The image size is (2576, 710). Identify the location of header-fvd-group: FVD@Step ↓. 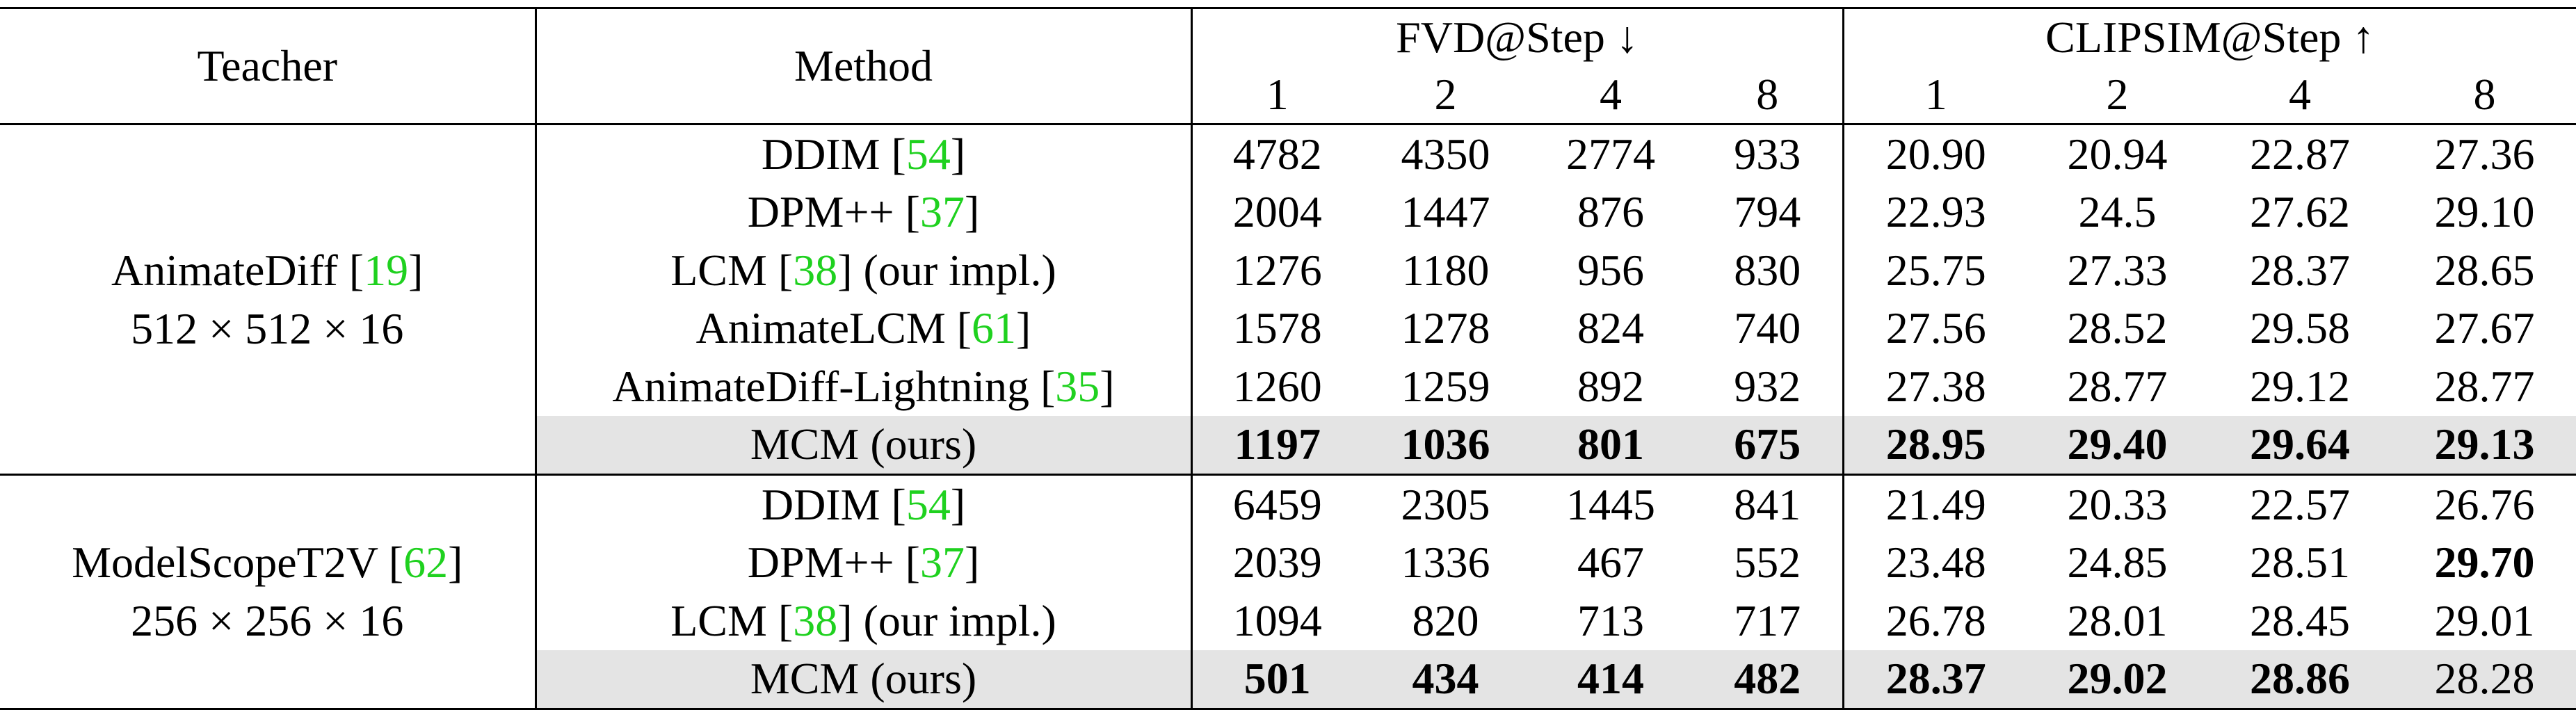
(1516, 36).